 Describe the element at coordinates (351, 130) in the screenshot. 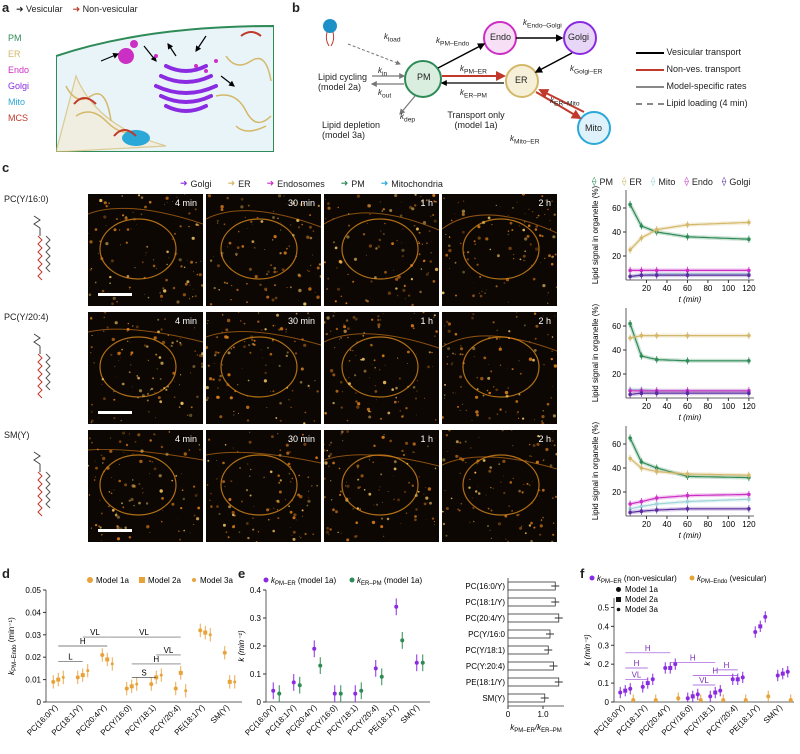

I see `lipid-depletion-label: Lipid depletion (model 3a)` at that location.